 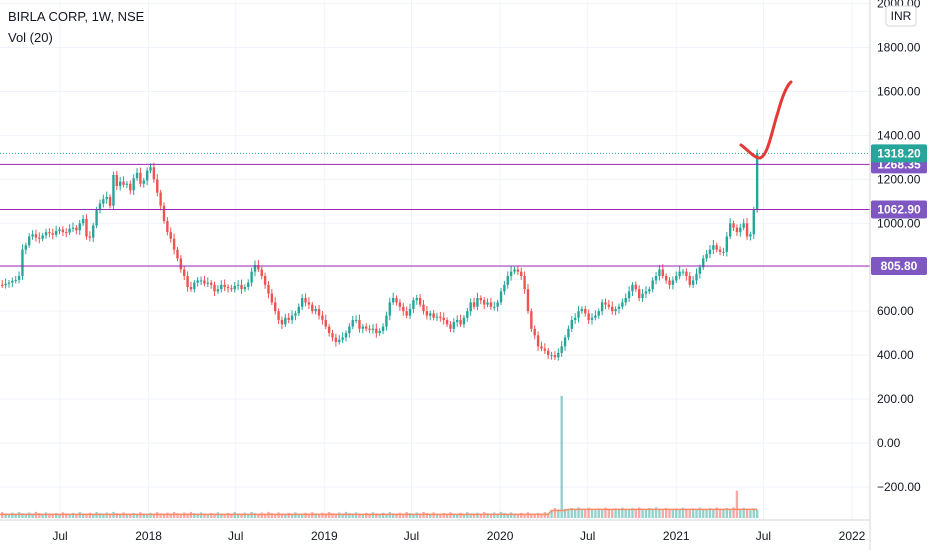 I want to click on last-price-tag, so click(x=899, y=153).